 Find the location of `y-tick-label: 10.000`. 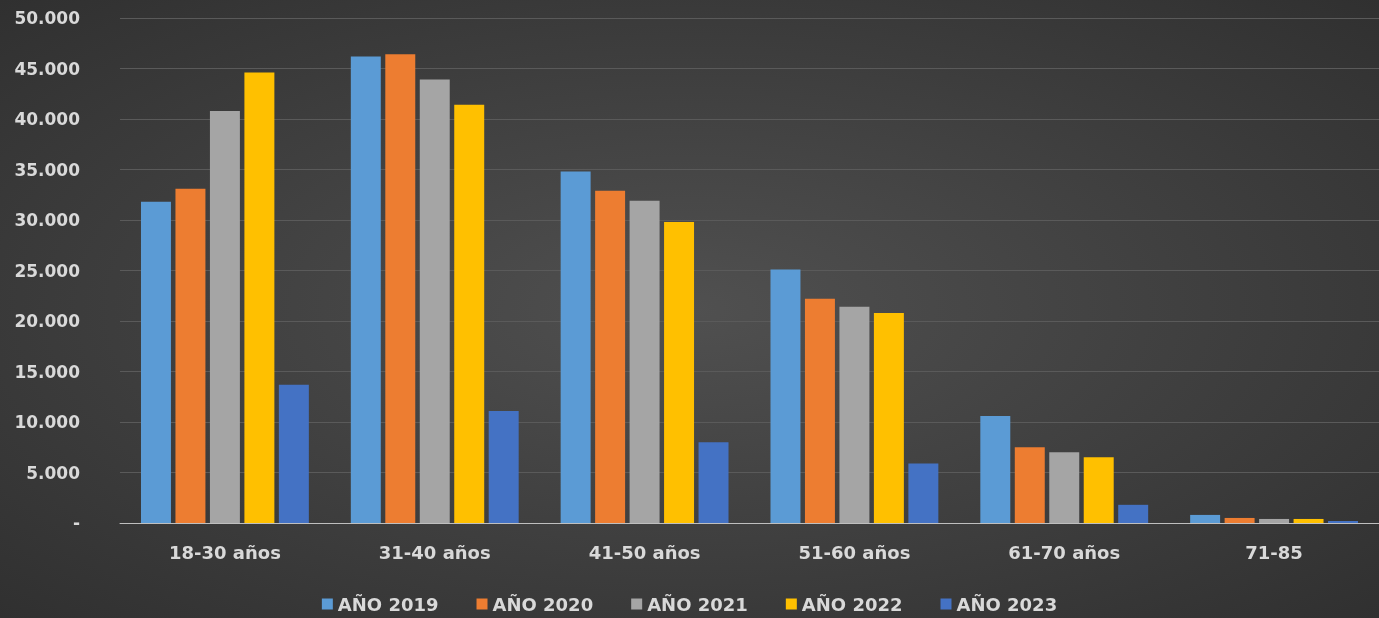

y-tick-label: 10.000 is located at coordinates (47, 422).